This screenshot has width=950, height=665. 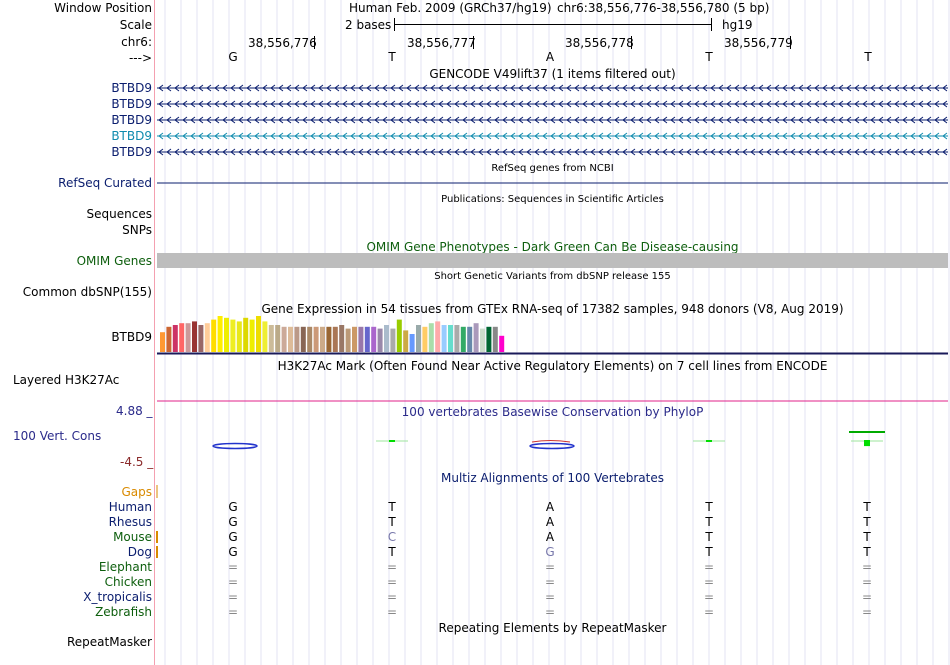 What do you see at coordinates (139, 552) in the screenshot?
I see `species-label: Dog` at bounding box center [139, 552].